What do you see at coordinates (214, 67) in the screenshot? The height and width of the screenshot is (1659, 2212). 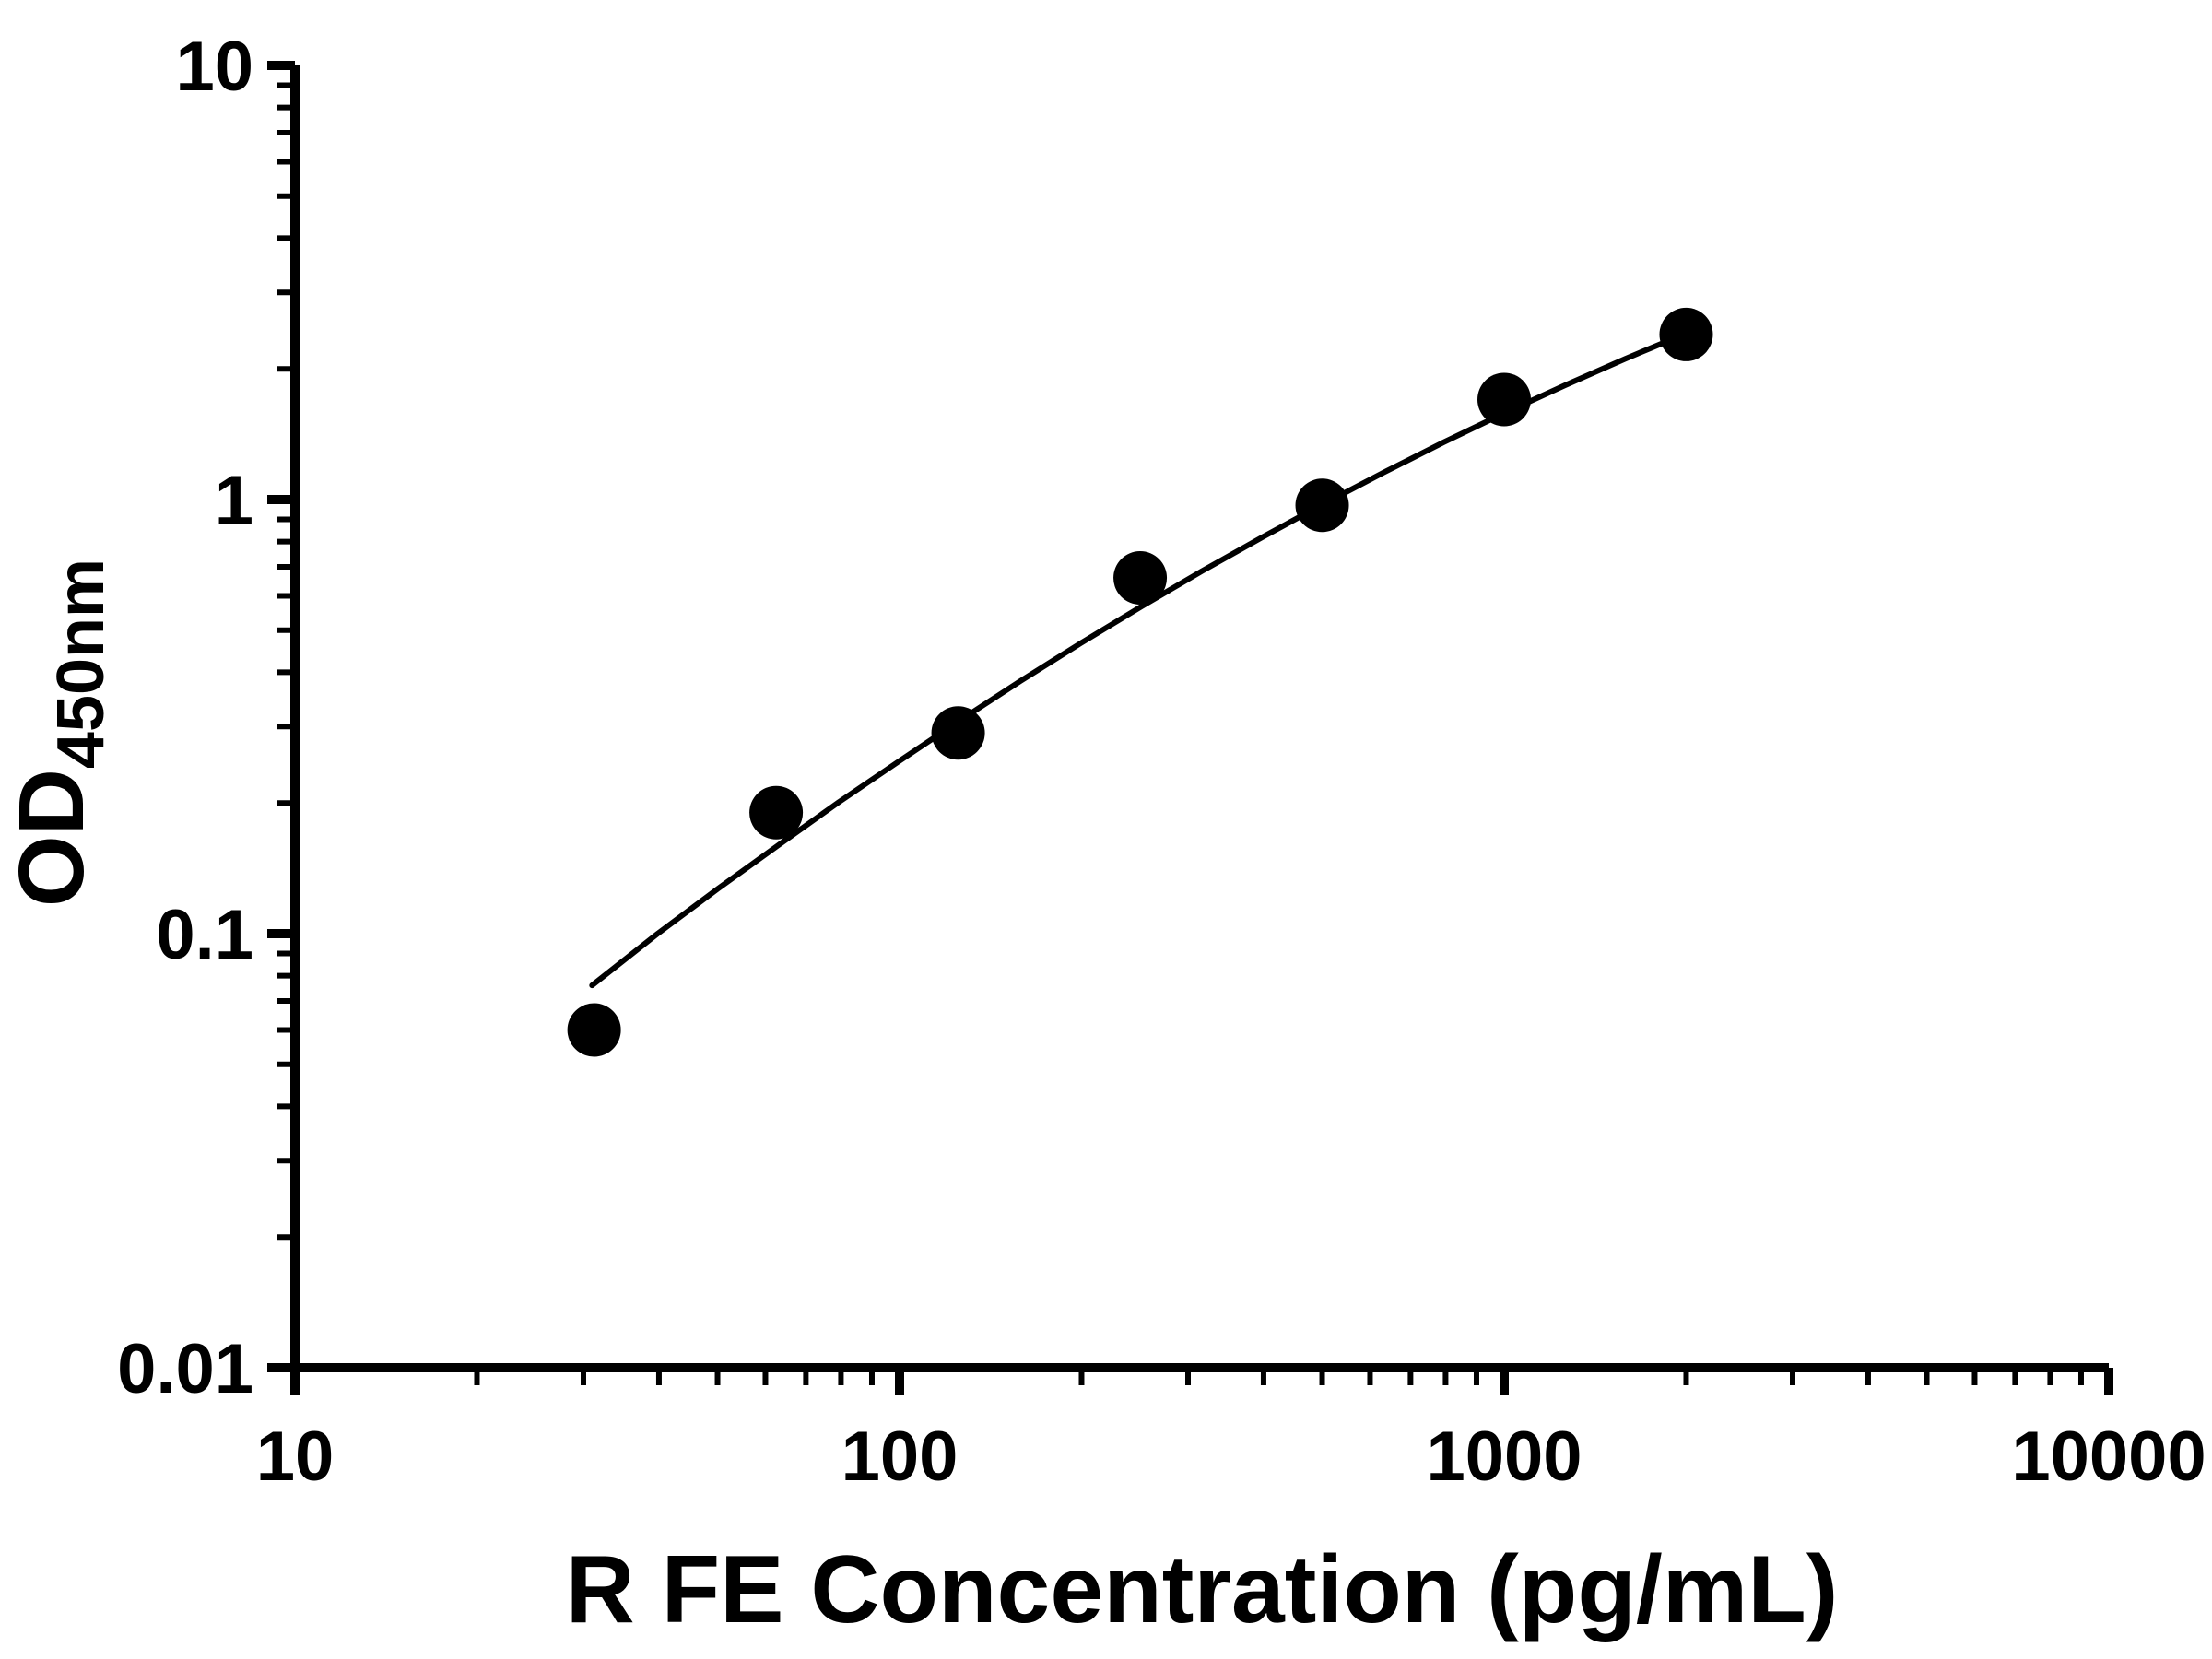 I see `y-tick-label: 10` at bounding box center [214, 67].